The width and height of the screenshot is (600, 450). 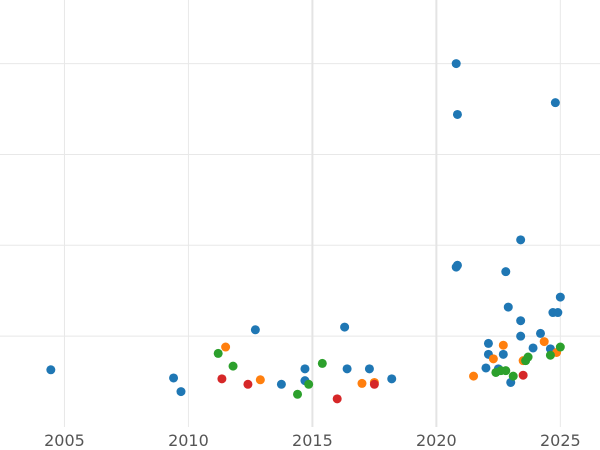 What do you see at coordinates (64, 440) in the screenshot?
I see `x-tick-label-2005: 2005` at bounding box center [64, 440].